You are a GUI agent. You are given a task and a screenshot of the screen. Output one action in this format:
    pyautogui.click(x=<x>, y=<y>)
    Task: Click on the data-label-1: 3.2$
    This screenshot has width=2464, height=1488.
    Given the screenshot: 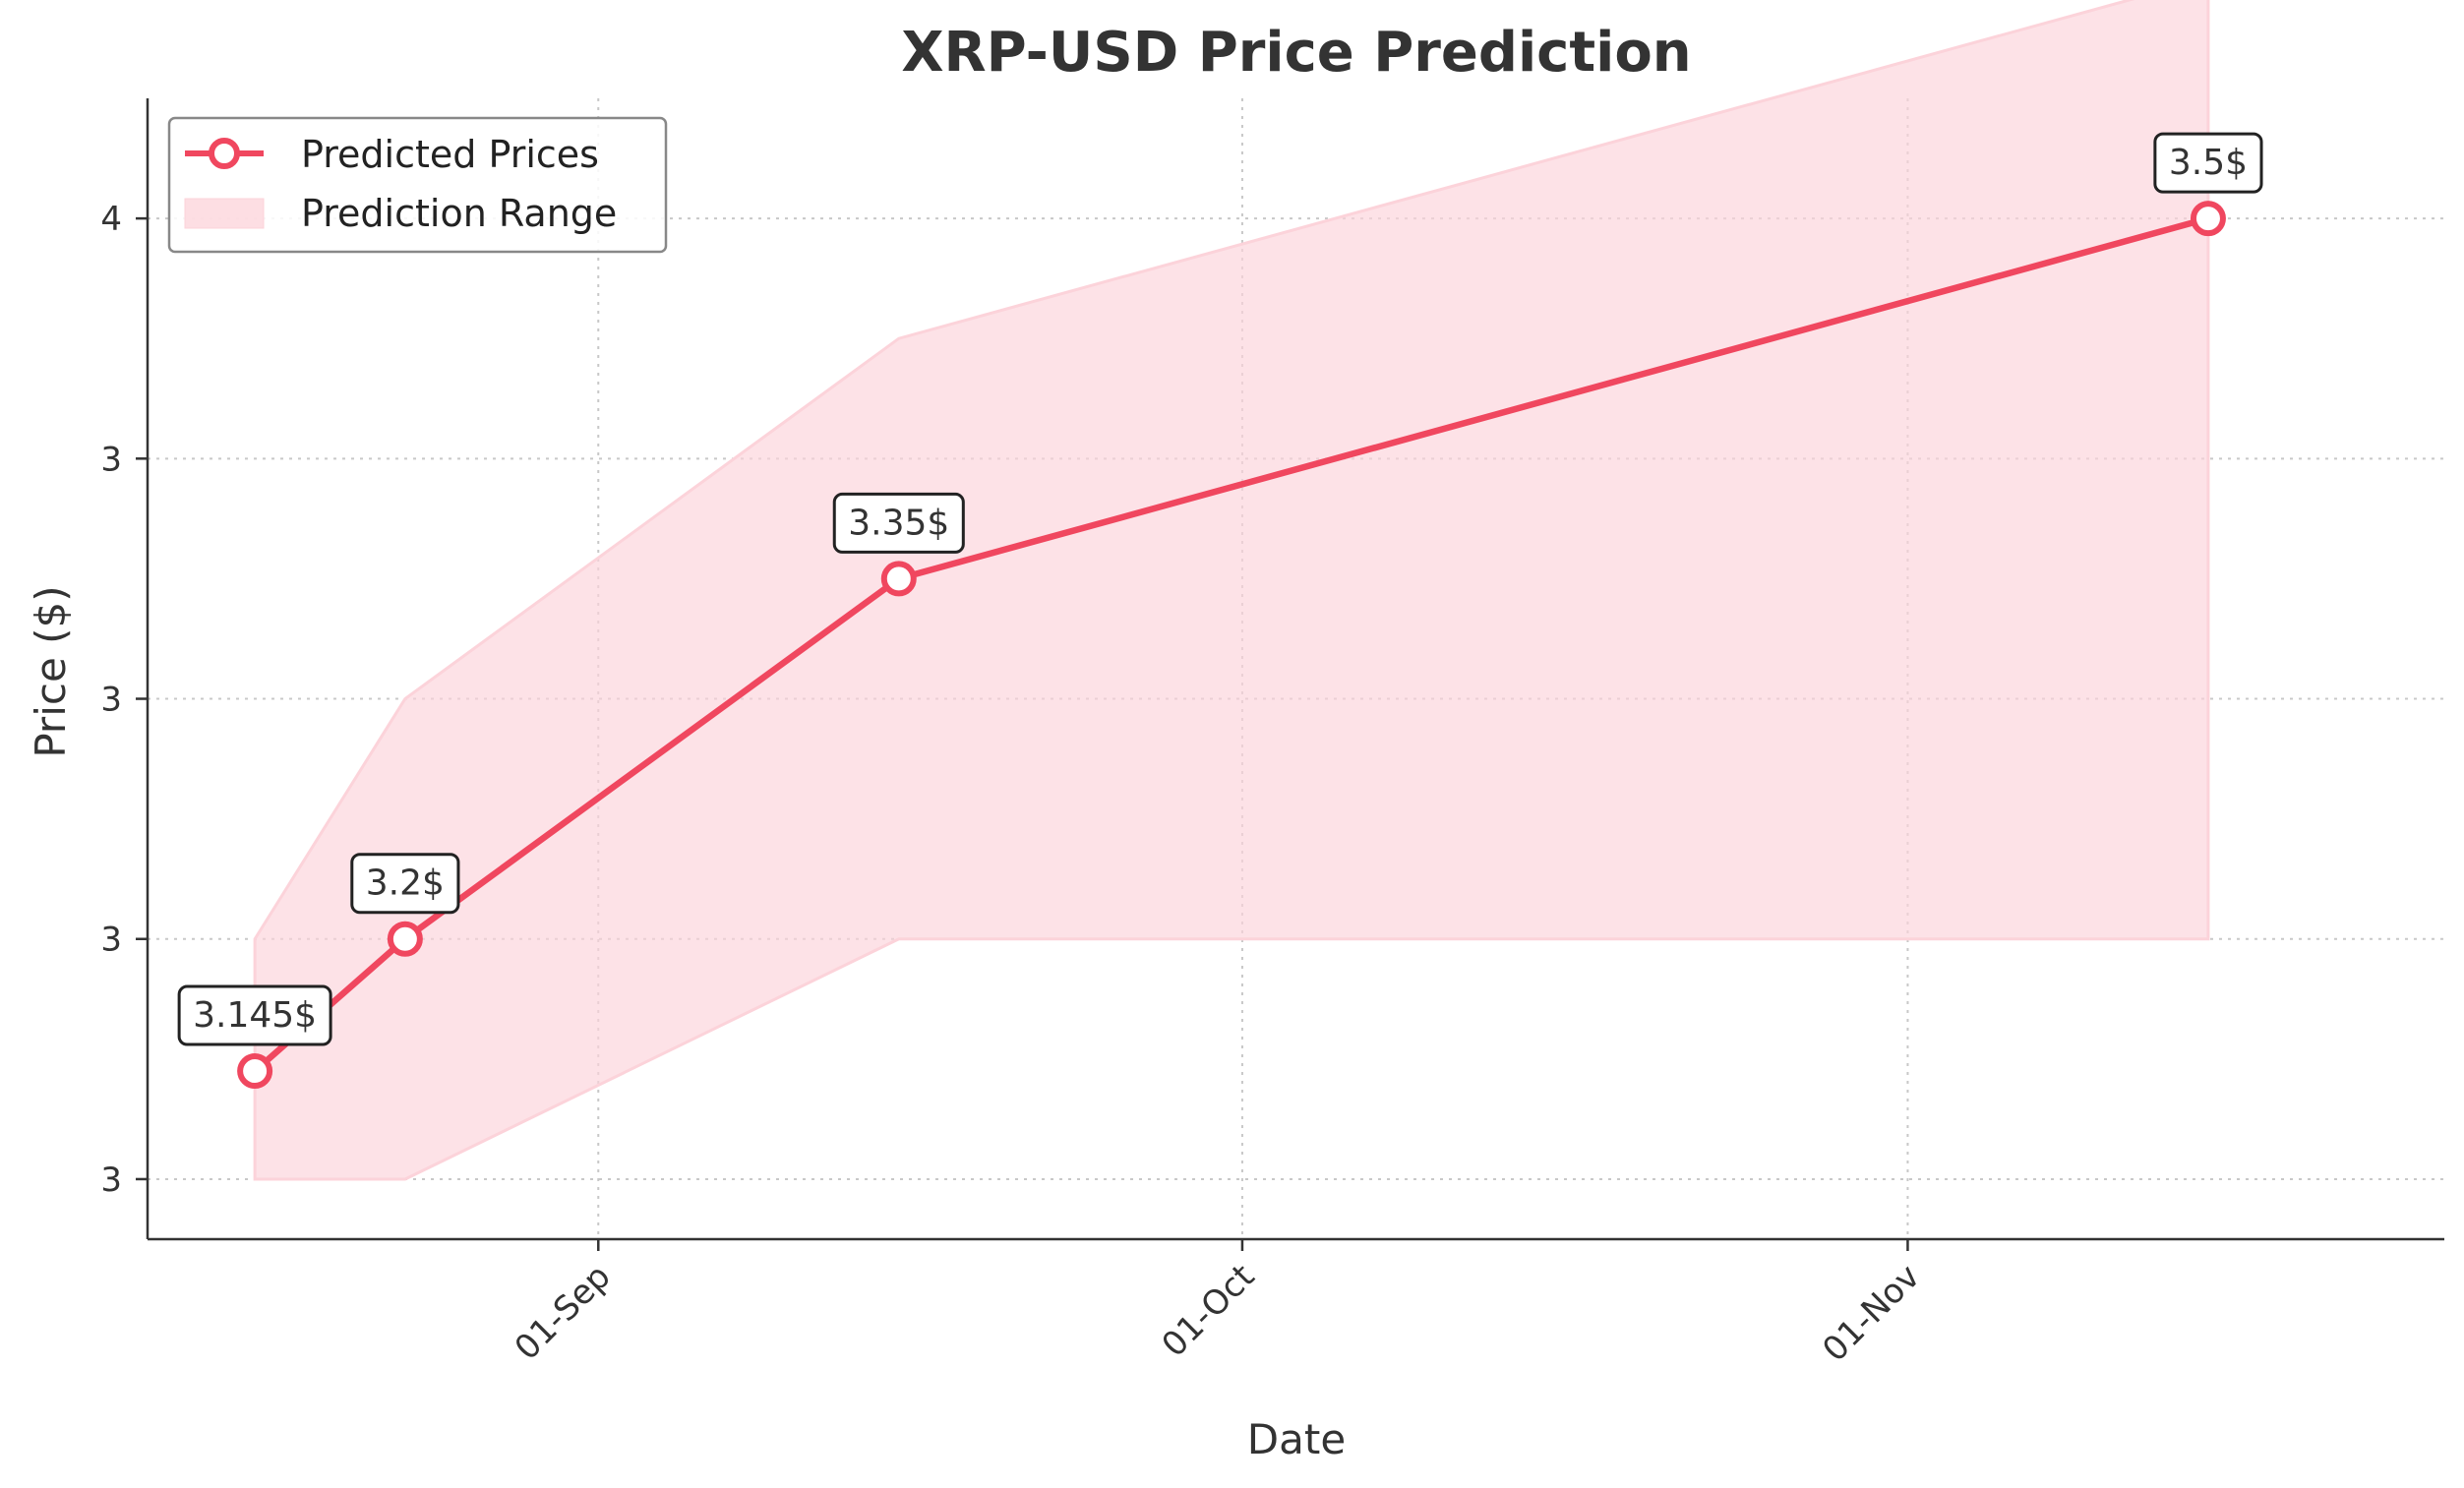 What is the action you would take?
    pyautogui.click(x=405, y=884)
    